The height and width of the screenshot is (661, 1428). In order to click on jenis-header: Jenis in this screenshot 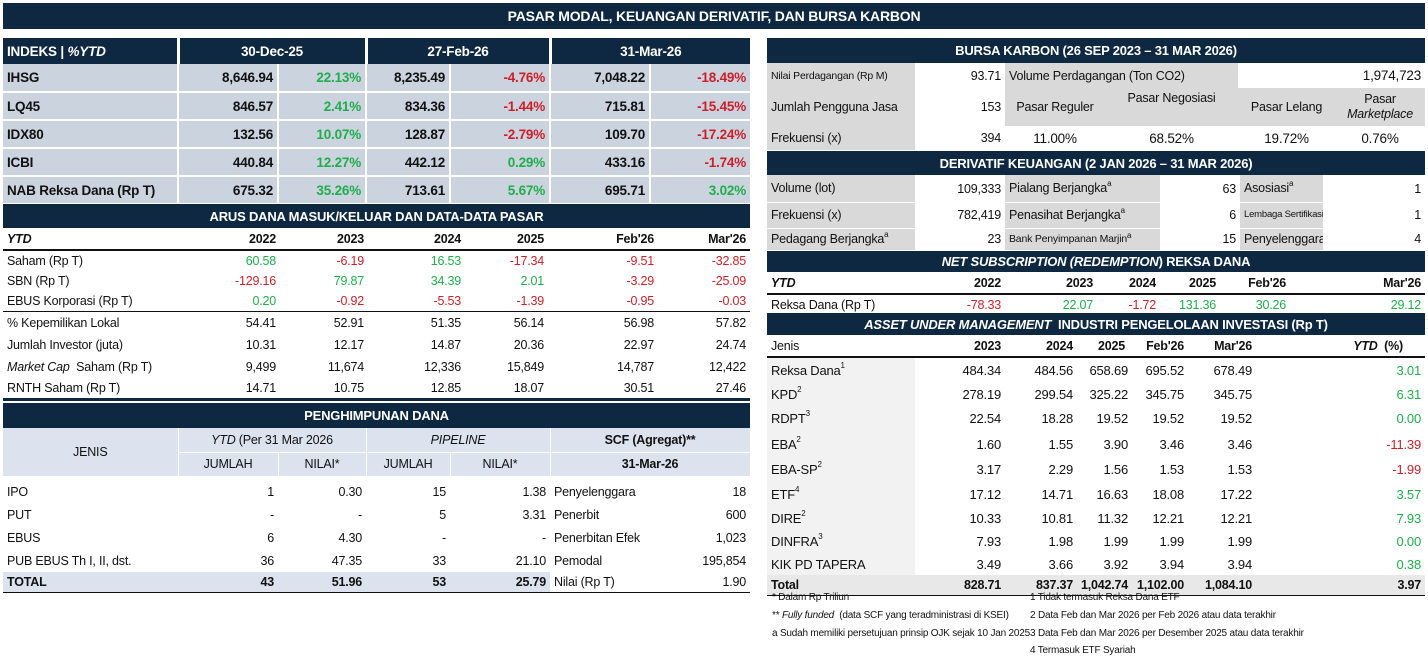, I will do `click(841, 346)`.